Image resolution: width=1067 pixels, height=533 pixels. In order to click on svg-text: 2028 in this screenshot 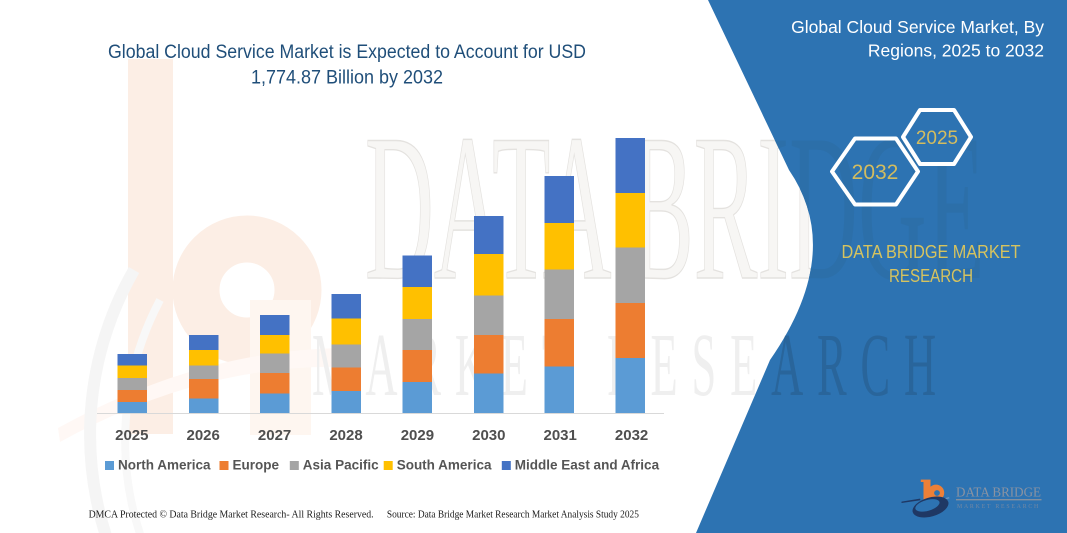, I will do `click(345, 435)`.